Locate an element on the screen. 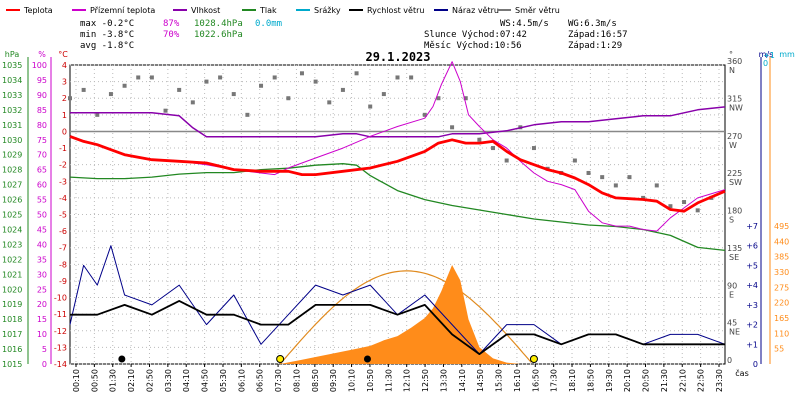 The image size is (800, 400). sun-elevation-curve is located at coordinates (405, 317).